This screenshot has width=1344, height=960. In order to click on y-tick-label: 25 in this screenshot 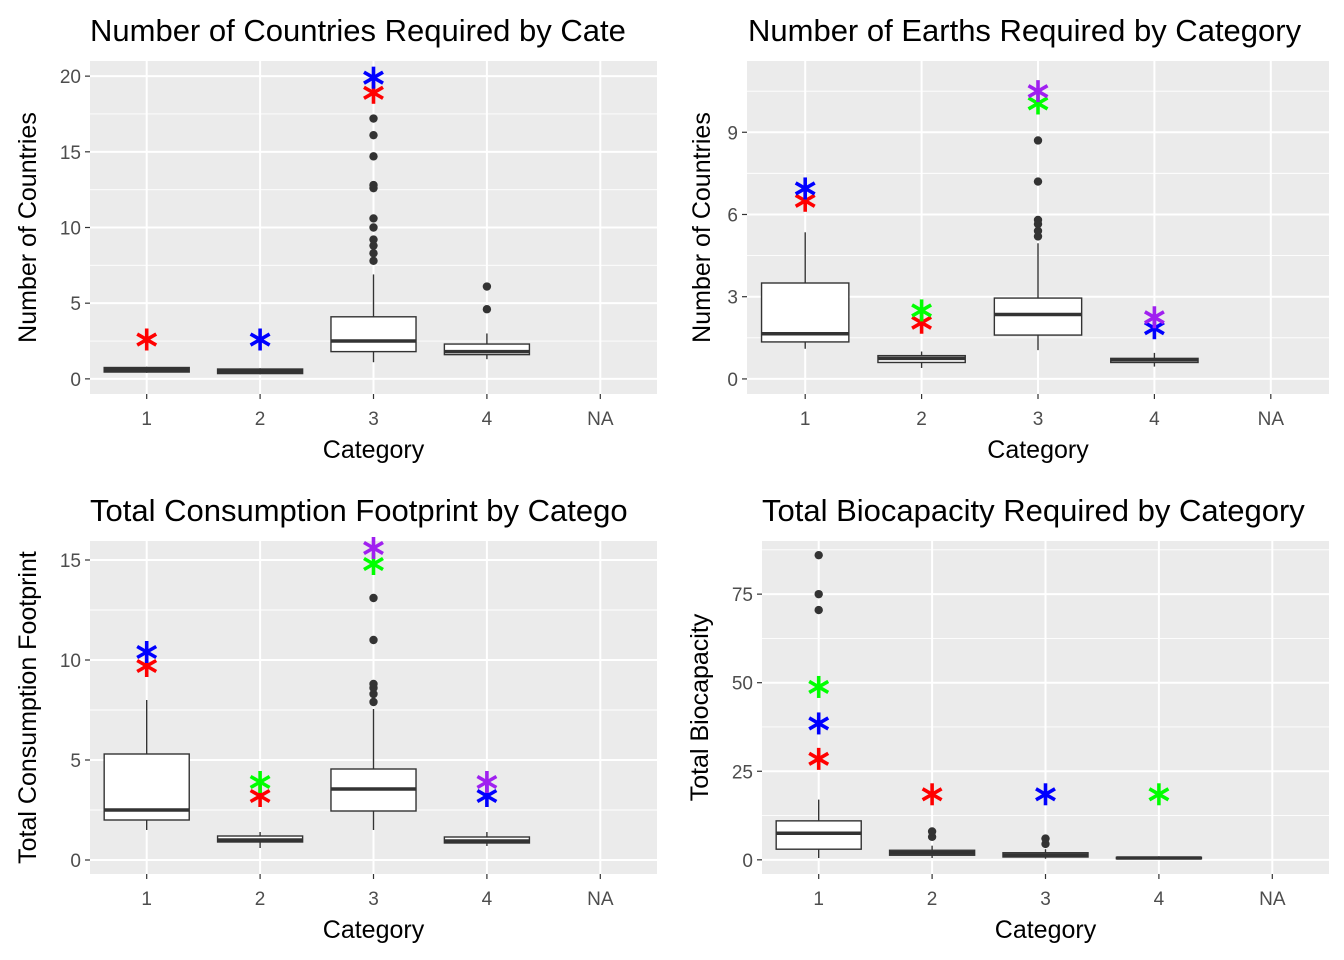, I will do `click(742, 772)`.